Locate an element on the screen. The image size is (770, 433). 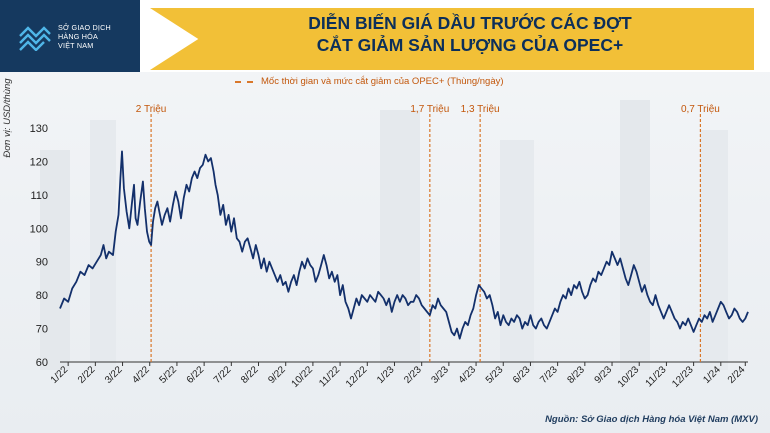
x-tick-label: 8/22 is located at coordinates (250, 375).